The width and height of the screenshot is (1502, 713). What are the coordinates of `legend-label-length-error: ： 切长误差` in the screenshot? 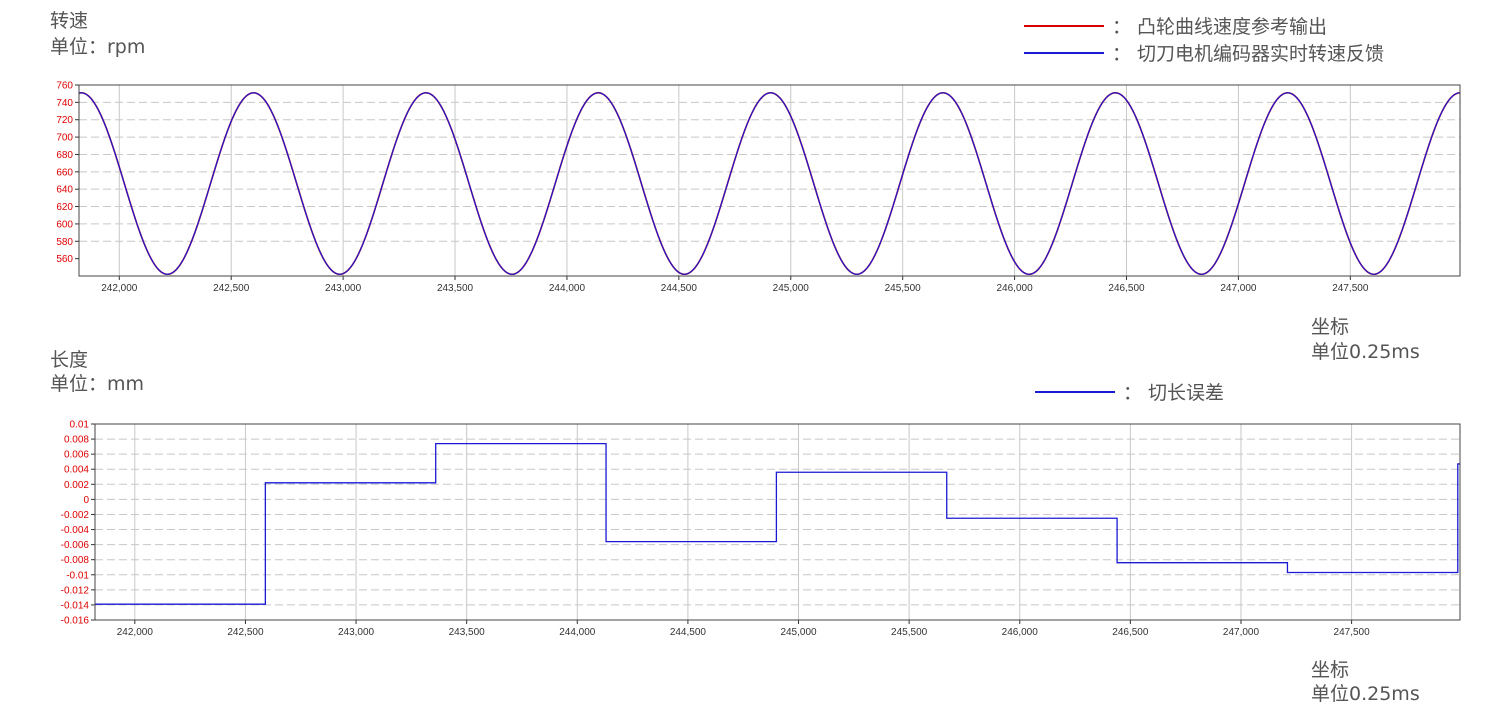 It's located at (1174, 393).